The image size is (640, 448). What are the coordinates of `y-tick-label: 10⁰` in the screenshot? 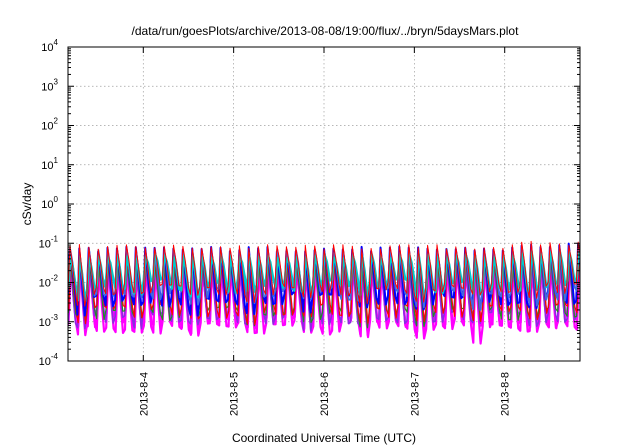 It's located at (49, 203).